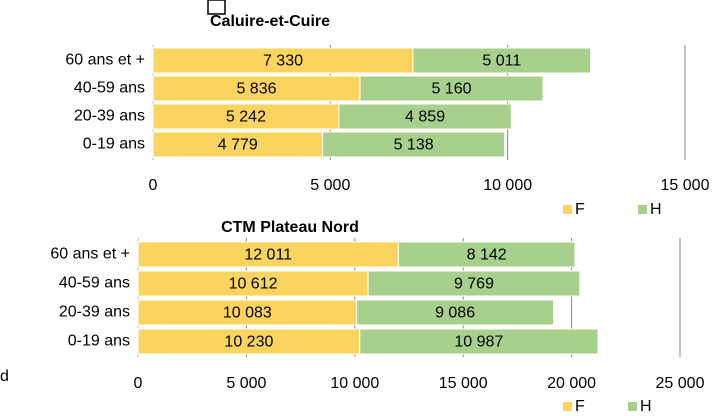 The height and width of the screenshot is (416, 717). I want to click on value-label: 9 086, so click(455, 313).